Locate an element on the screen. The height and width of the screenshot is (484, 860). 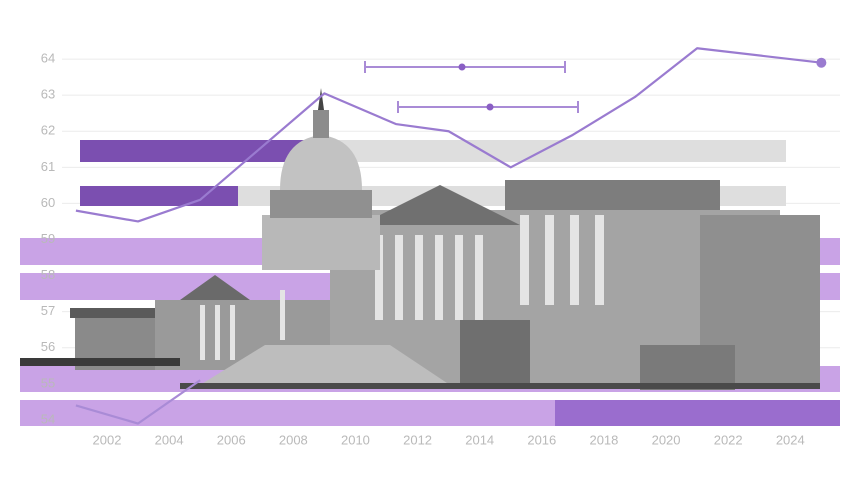
end-point is located at coordinates (821, 62).